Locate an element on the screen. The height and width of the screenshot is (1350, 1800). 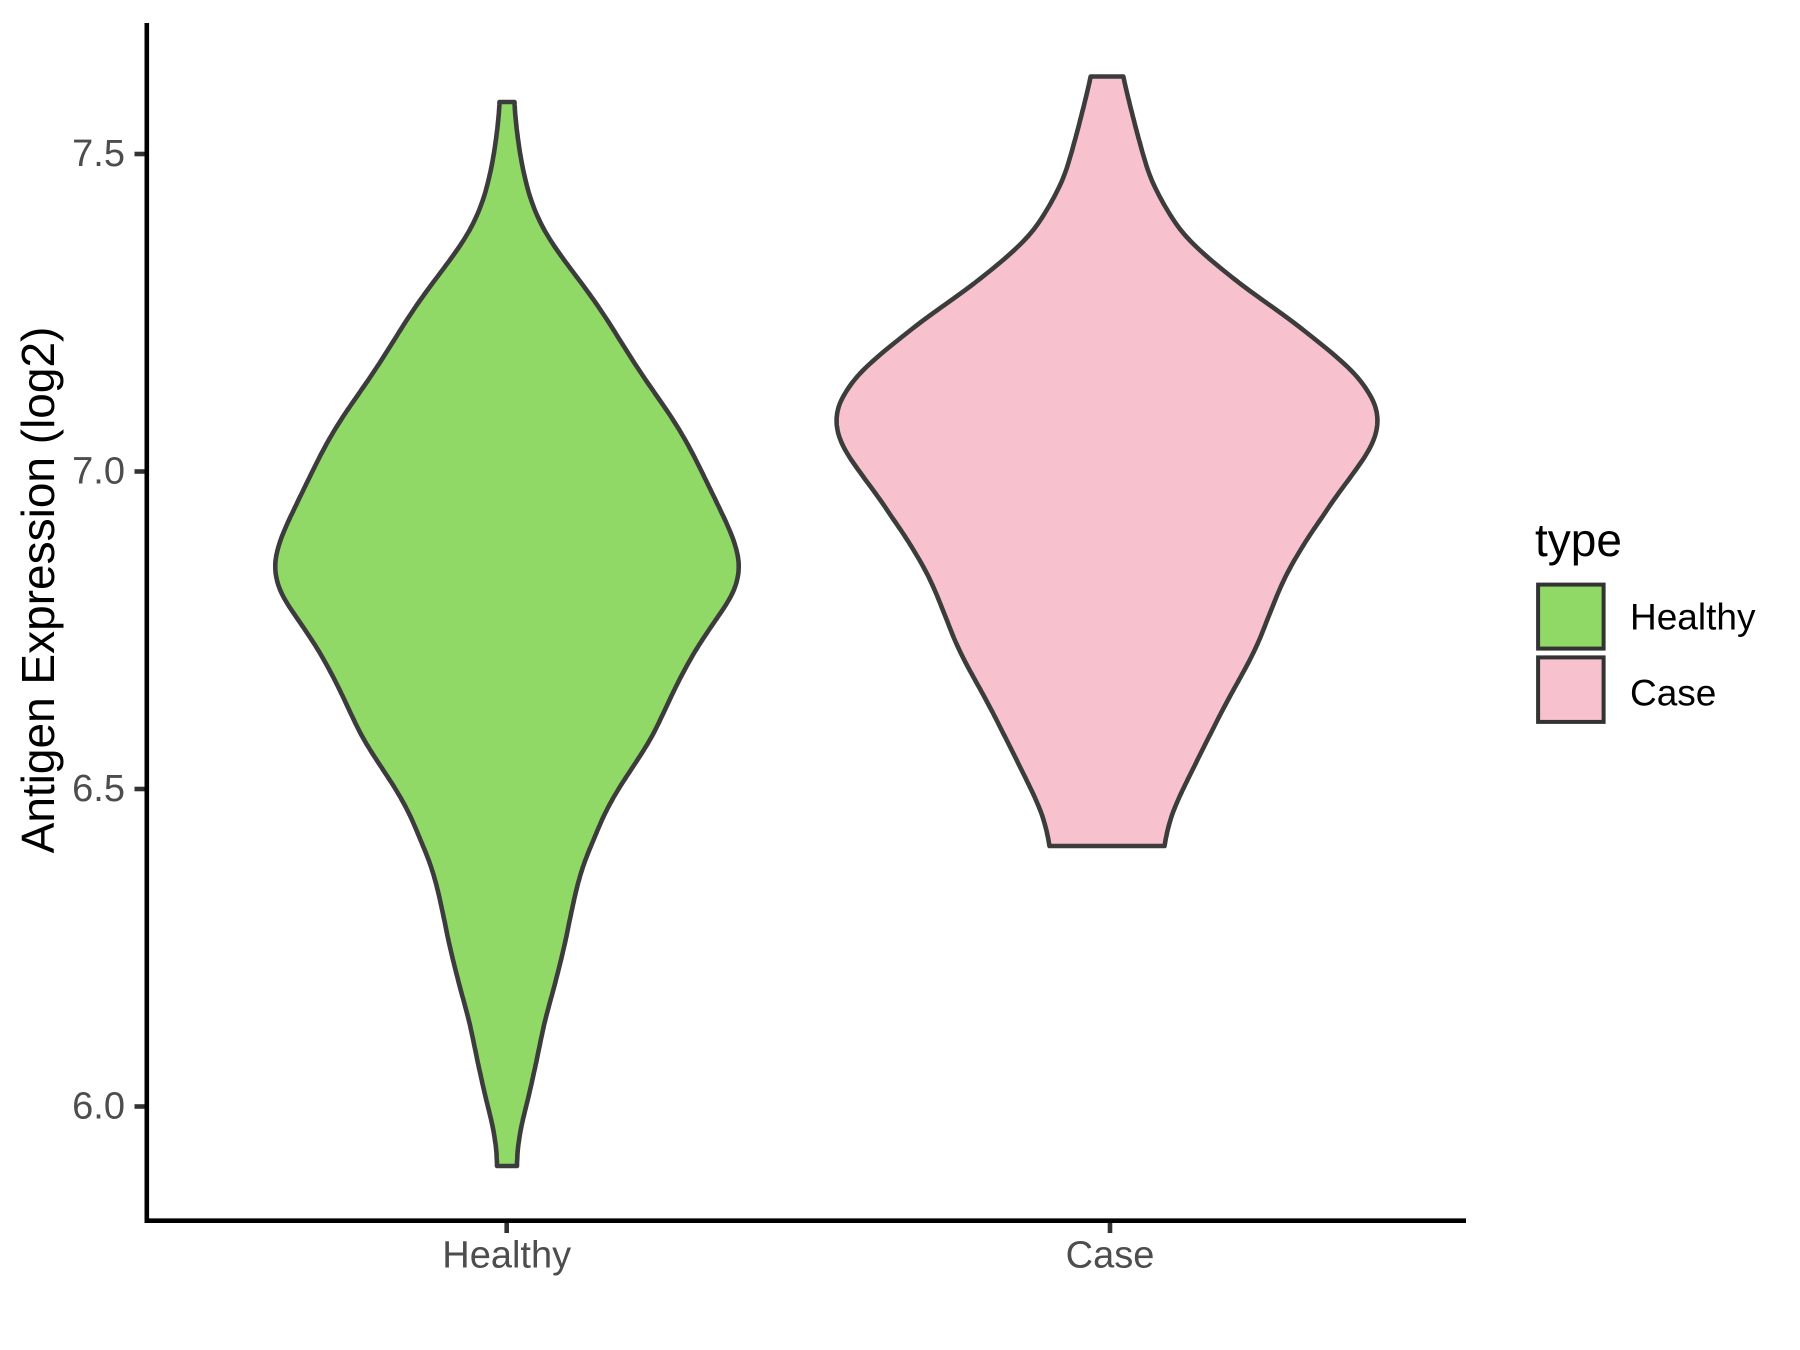
svg-text: 6.5 is located at coordinates (98, 789).